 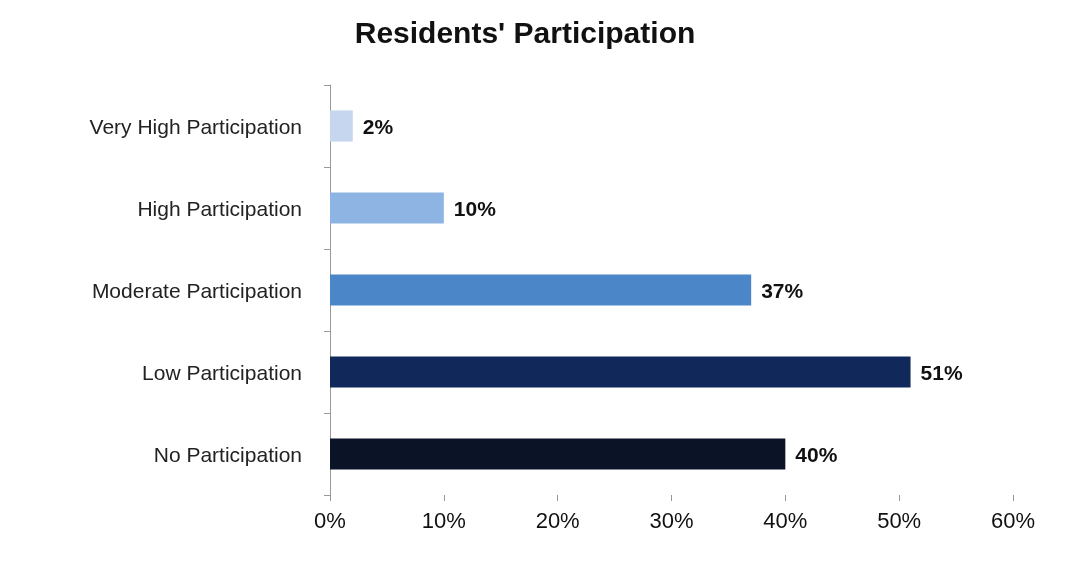 What do you see at coordinates (378, 126) in the screenshot?
I see `data-label: 2%` at bounding box center [378, 126].